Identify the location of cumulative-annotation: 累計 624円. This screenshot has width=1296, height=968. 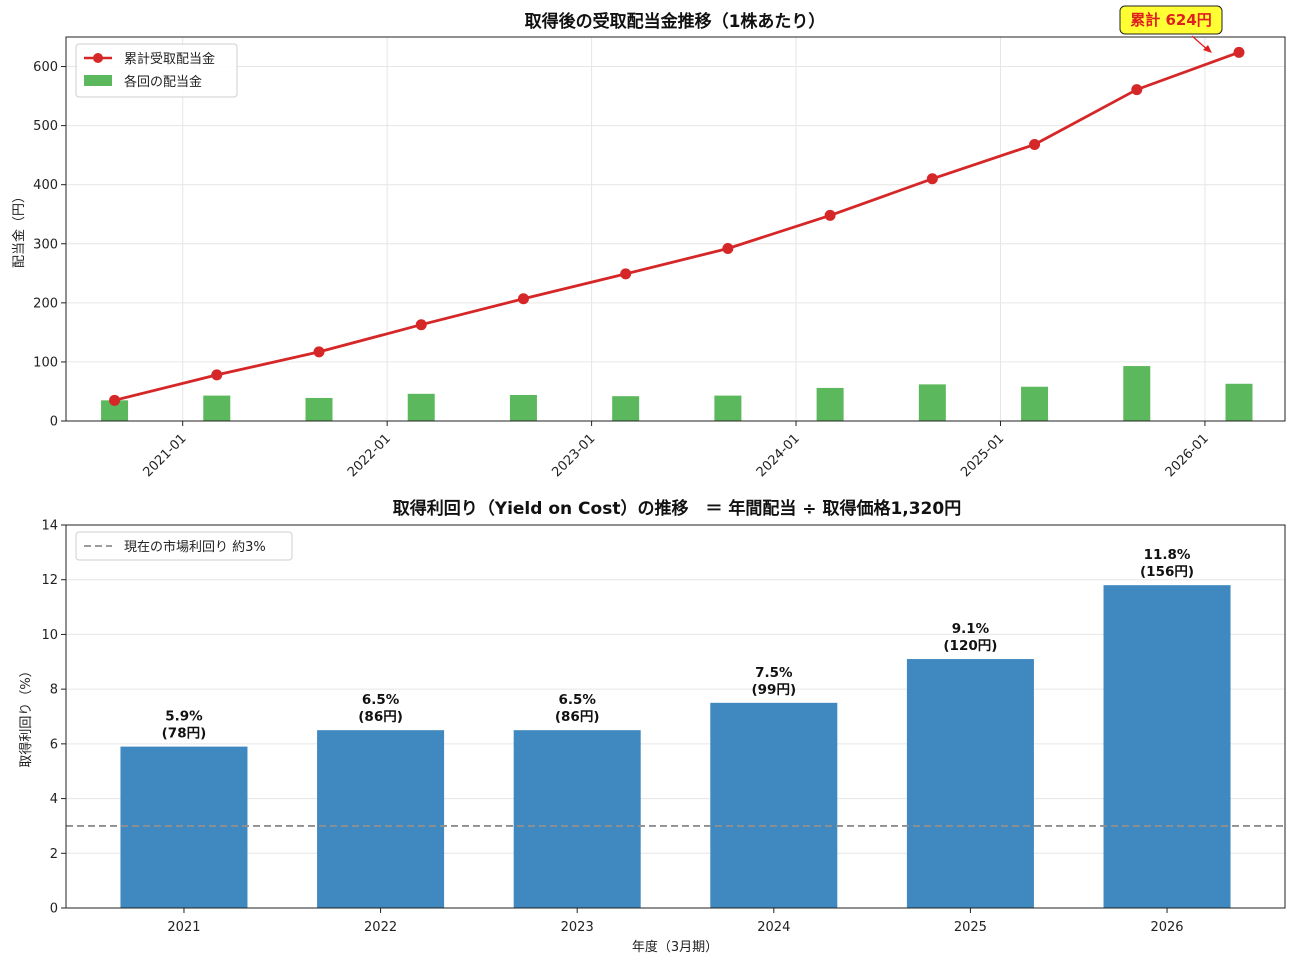
(1171, 29).